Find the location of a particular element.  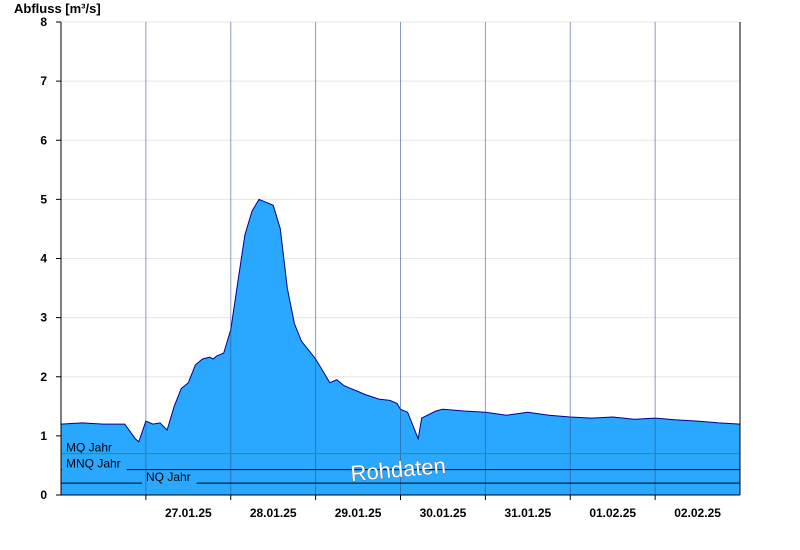

y-tick-label: 6 is located at coordinates (43, 140).